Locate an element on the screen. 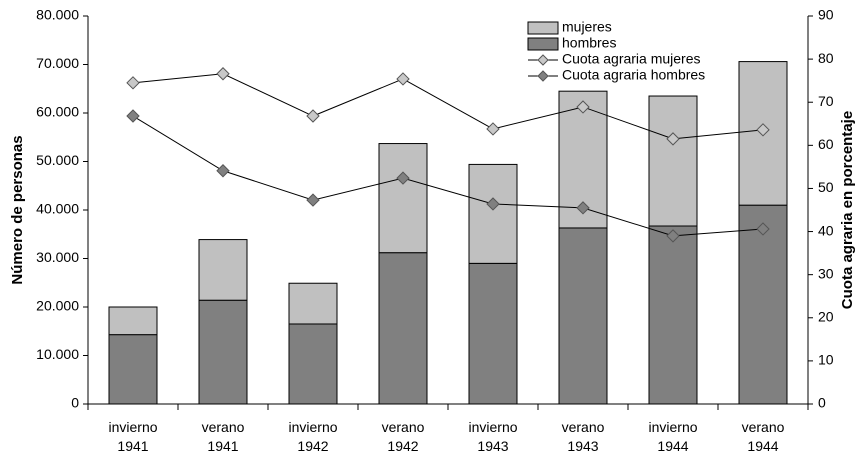  x-tick-label: verano 1944 is located at coordinates (763, 436).